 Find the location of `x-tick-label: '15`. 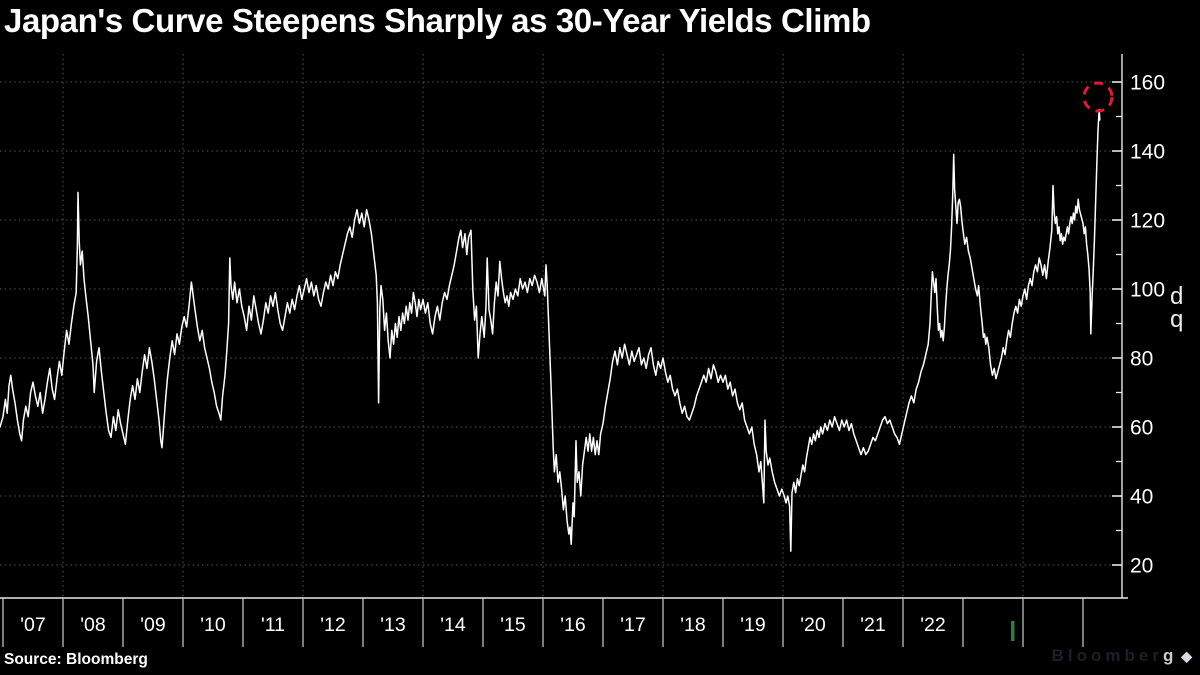

x-tick-label: '15 is located at coordinates (513, 625).